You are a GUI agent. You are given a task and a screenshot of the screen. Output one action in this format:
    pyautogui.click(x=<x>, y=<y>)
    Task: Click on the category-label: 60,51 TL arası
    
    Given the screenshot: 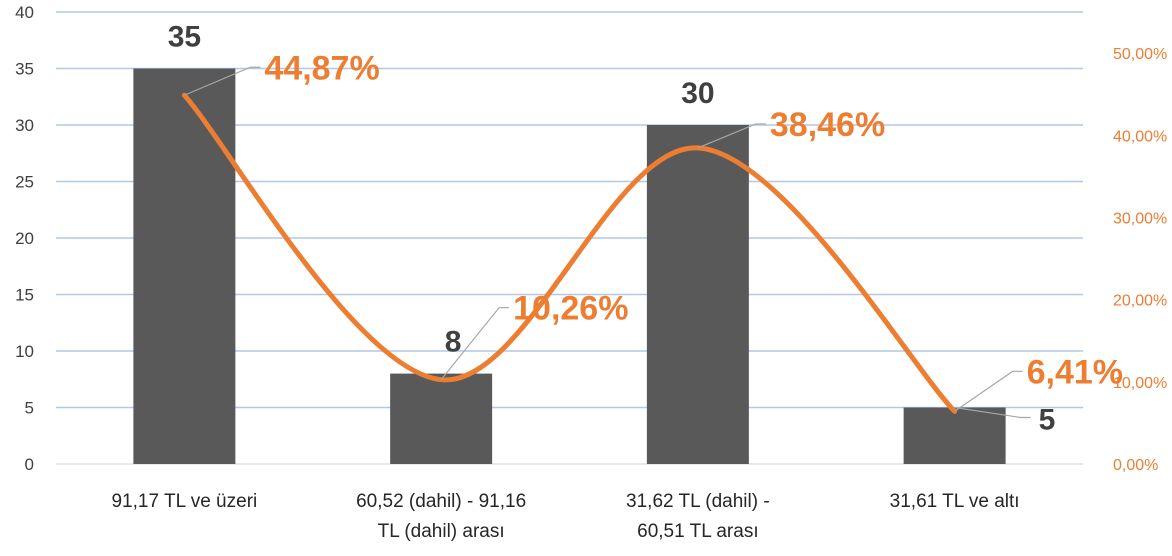 What is the action you would take?
    pyautogui.click(x=697, y=531)
    